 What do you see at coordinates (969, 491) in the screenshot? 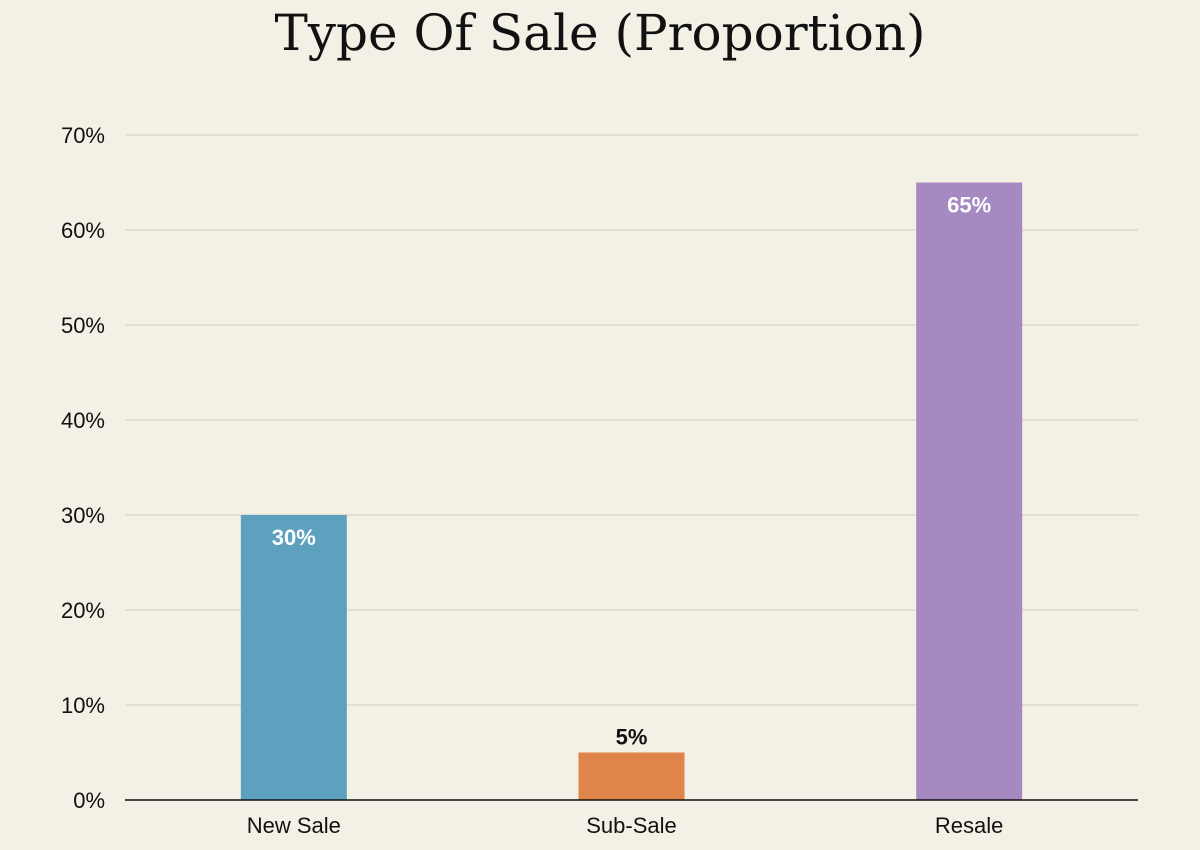
I see `bar-resale` at bounding box center [969, 491].